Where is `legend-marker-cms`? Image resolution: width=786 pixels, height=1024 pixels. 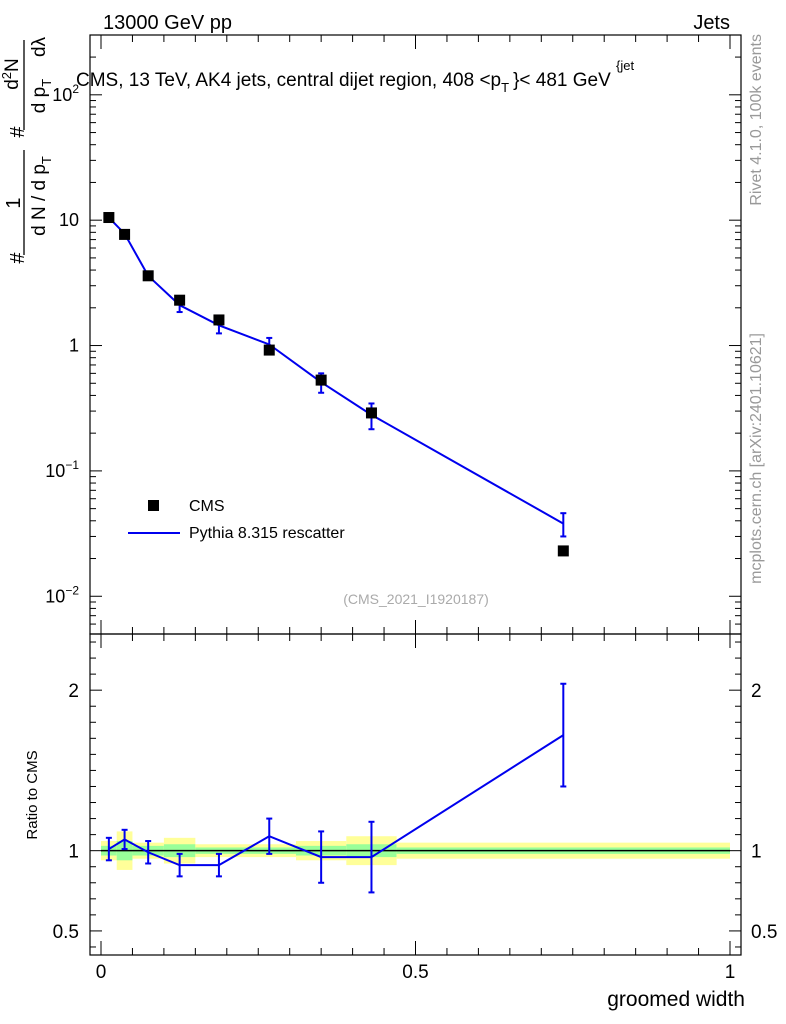
legend-marker-cms is located at coordinates (153, 505).